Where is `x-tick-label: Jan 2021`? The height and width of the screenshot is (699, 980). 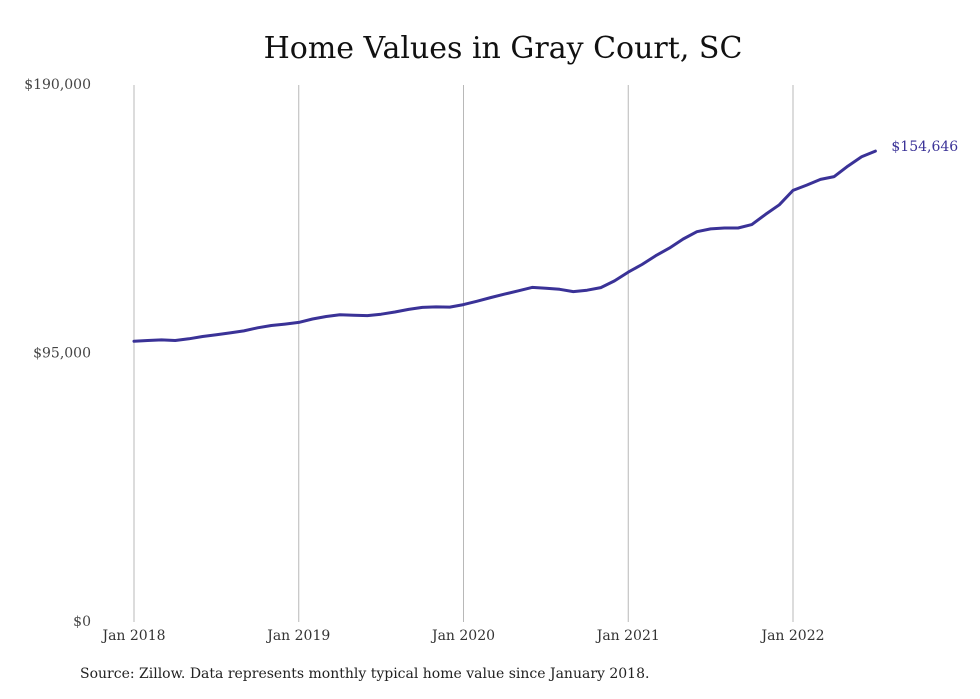
x-tick-label: Jan 2021 is located at coordinates (627, 636).